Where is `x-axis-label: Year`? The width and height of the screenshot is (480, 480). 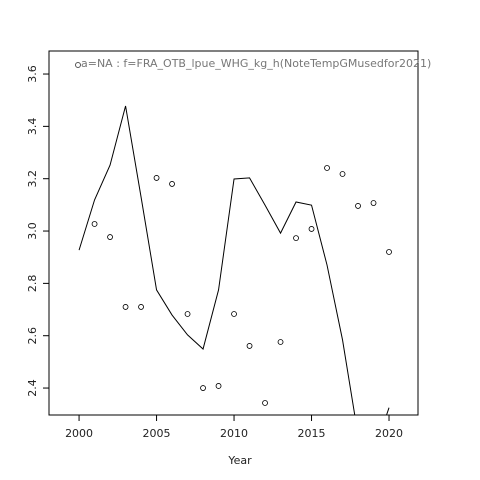
x-axis-label: Year is located at coordinates (239, 460).